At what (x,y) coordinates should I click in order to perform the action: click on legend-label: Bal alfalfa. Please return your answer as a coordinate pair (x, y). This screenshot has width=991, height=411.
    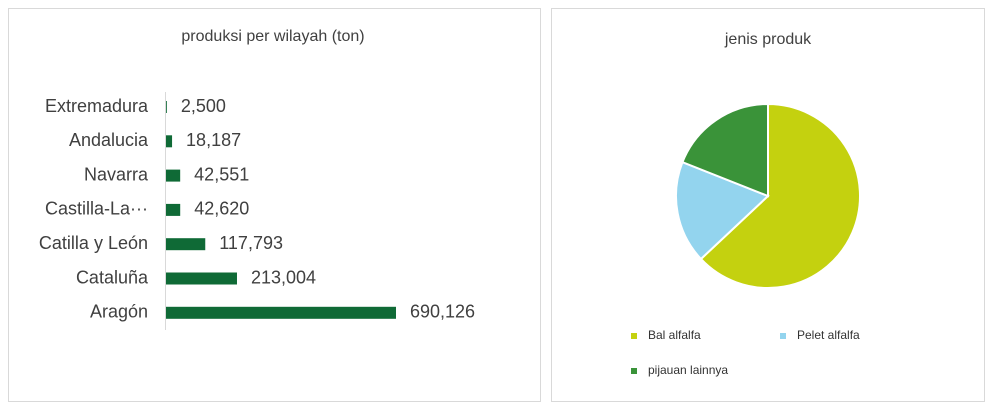
    Looking at the image, I should click on (674, 335).